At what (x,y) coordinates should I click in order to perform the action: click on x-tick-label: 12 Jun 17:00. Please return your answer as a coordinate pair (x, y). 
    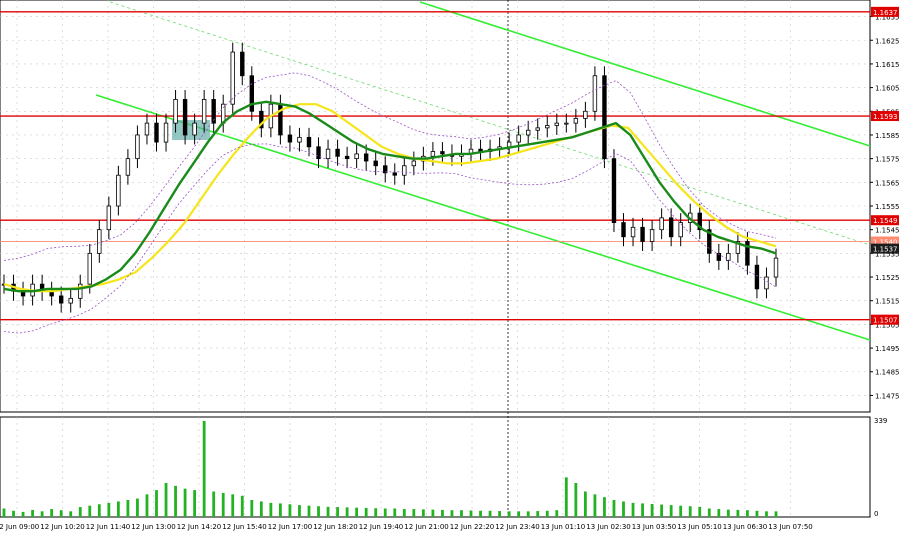
    Looking at the image, I should click on (290, 527).